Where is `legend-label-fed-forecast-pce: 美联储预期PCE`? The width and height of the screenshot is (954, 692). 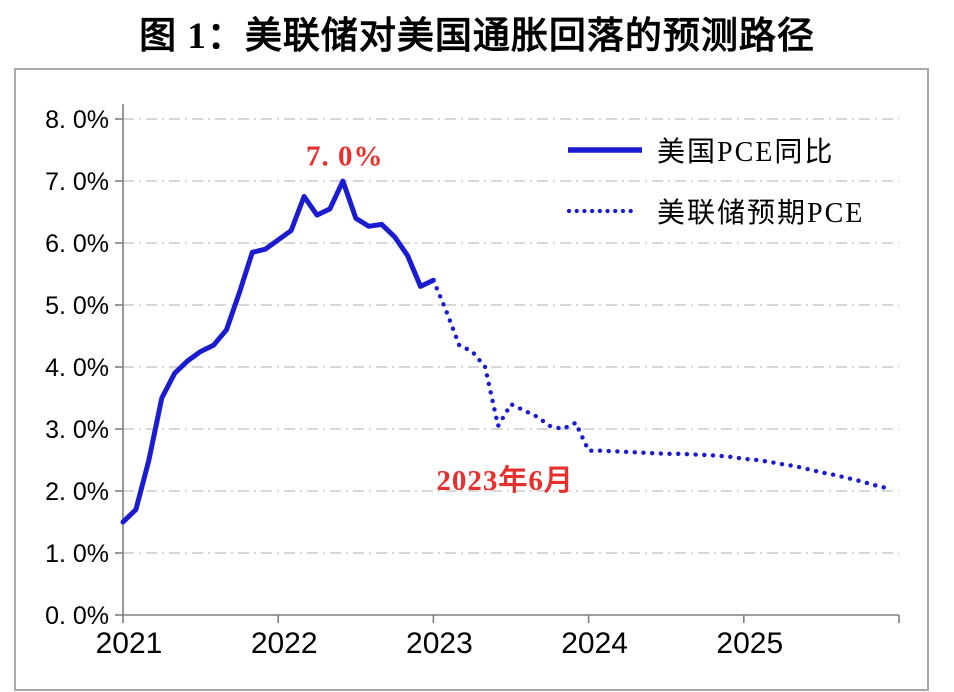
legend-label-fed-forecast-pce: 美联储预期PCE is located at coordinates (761, 213).